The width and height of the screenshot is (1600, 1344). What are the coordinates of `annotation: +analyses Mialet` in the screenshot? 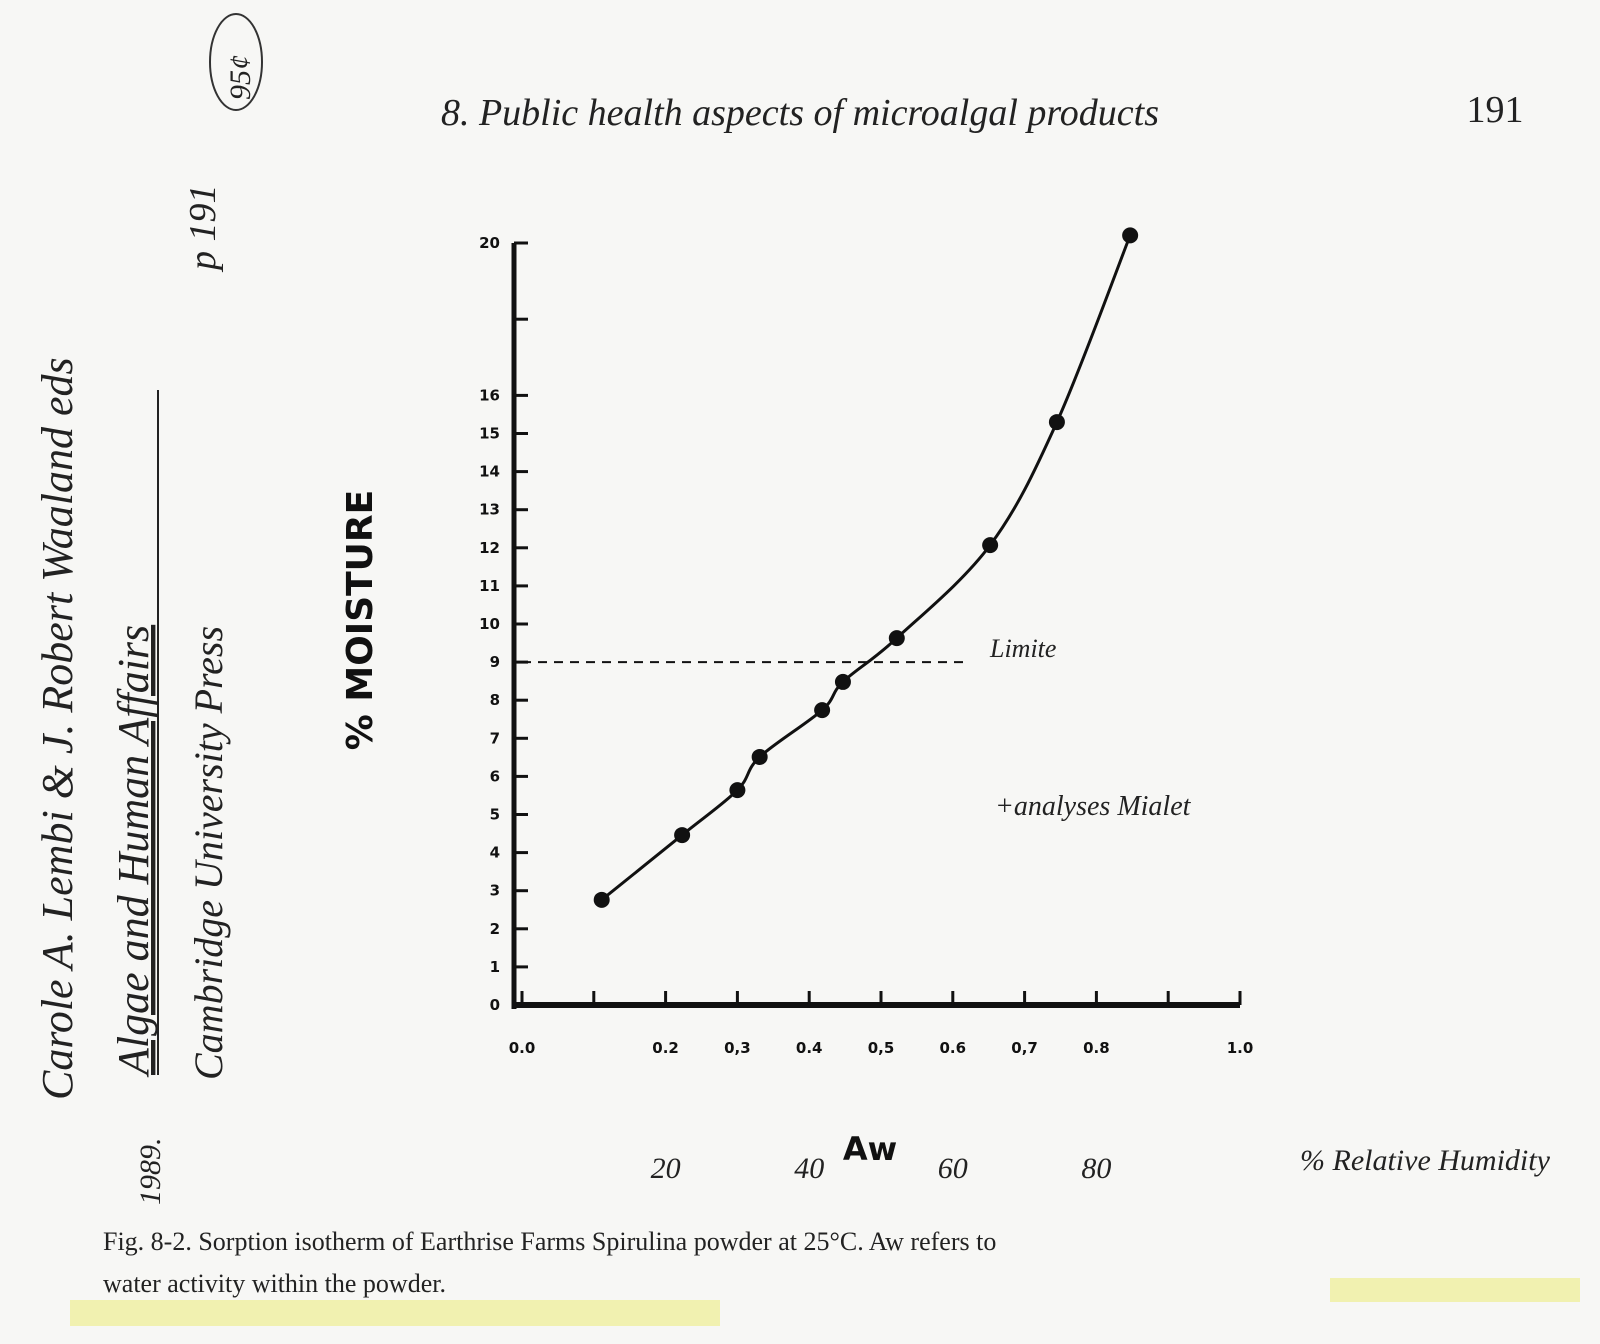 It's located at (1093, 806).